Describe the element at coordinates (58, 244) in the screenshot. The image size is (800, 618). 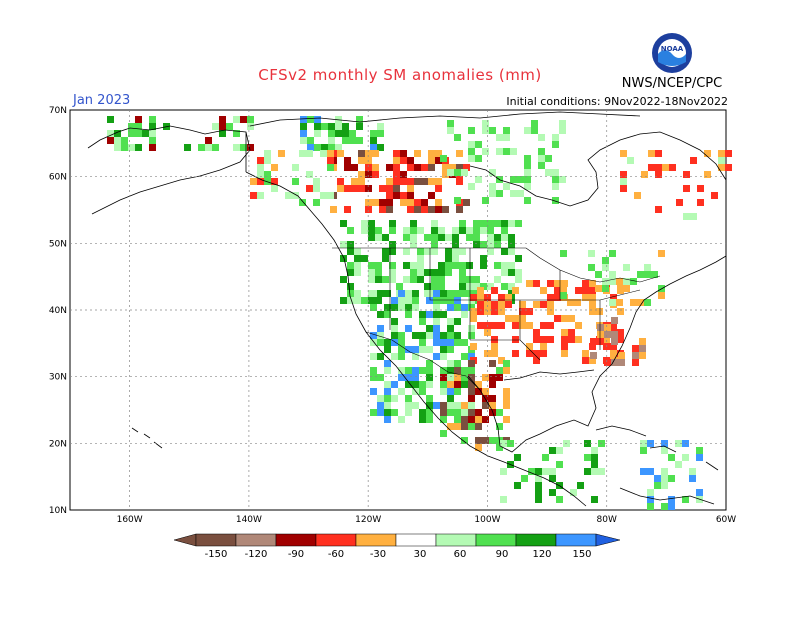
I see `lat-label: 50N` at that location.